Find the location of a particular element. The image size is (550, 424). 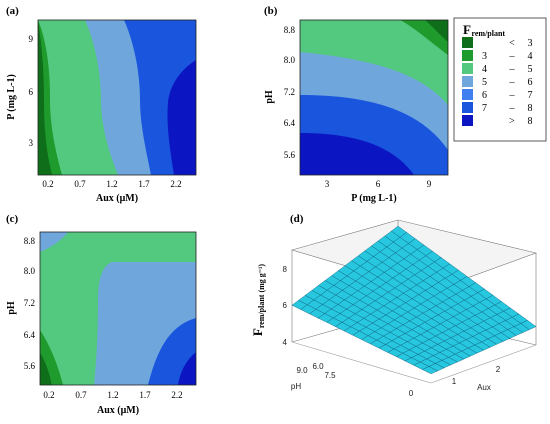

legend-label: > is located at coordinates (512, 121).